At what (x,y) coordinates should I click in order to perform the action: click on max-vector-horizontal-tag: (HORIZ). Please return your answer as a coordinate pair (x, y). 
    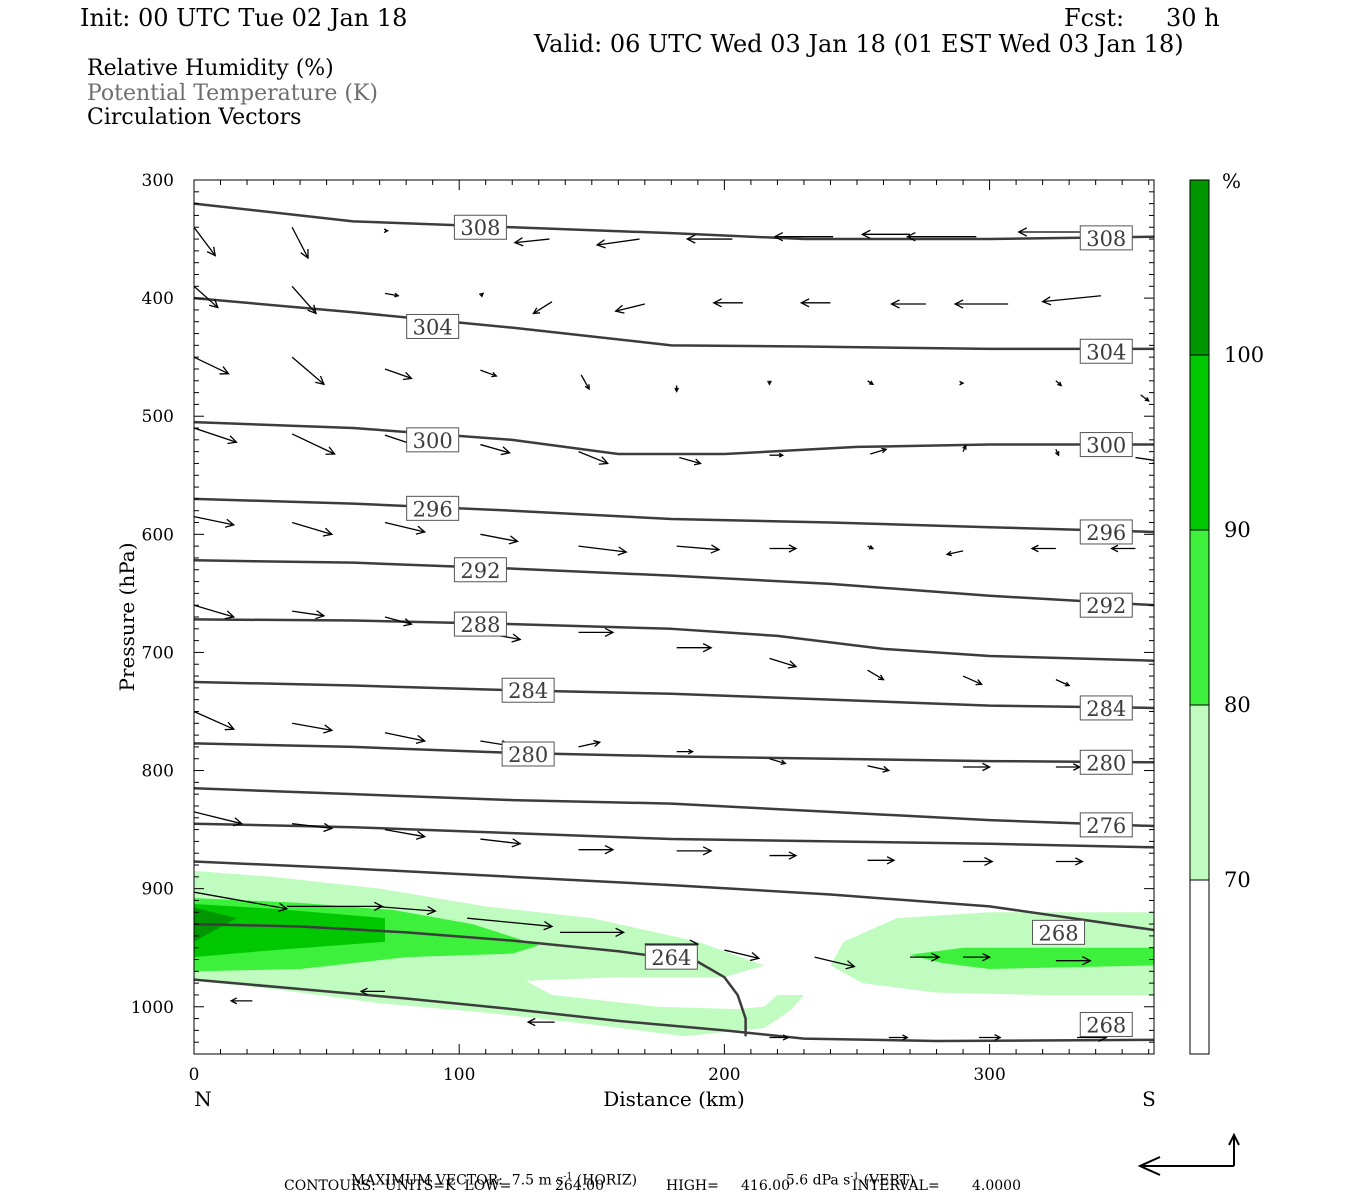
    Looking at the image, I should click on (605, 1180).